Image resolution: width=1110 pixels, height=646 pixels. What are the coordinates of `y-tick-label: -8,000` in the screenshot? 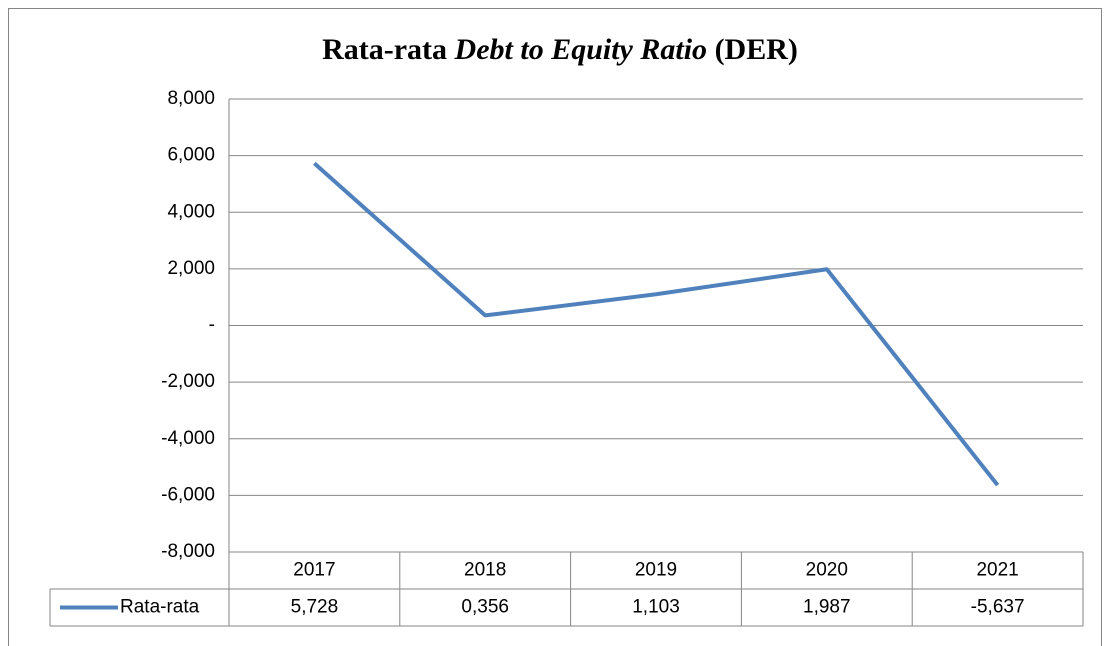 It's located at (188, 551).